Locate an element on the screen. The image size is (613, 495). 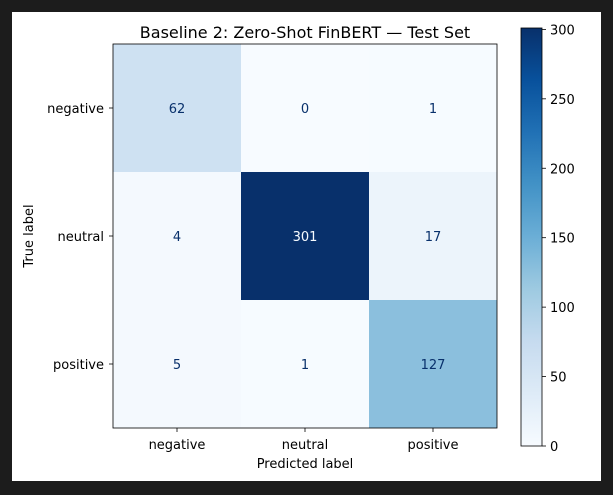
colorbar-ticks: 0 50 100 150 200 250 300 is located at coordinates (558, 239).